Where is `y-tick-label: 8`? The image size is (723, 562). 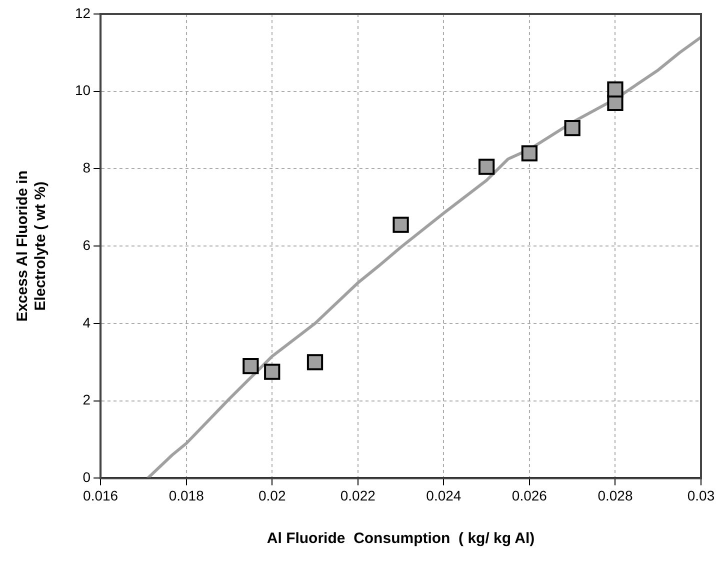
y-tick-label: 8 is located at coordinates (86, 168).